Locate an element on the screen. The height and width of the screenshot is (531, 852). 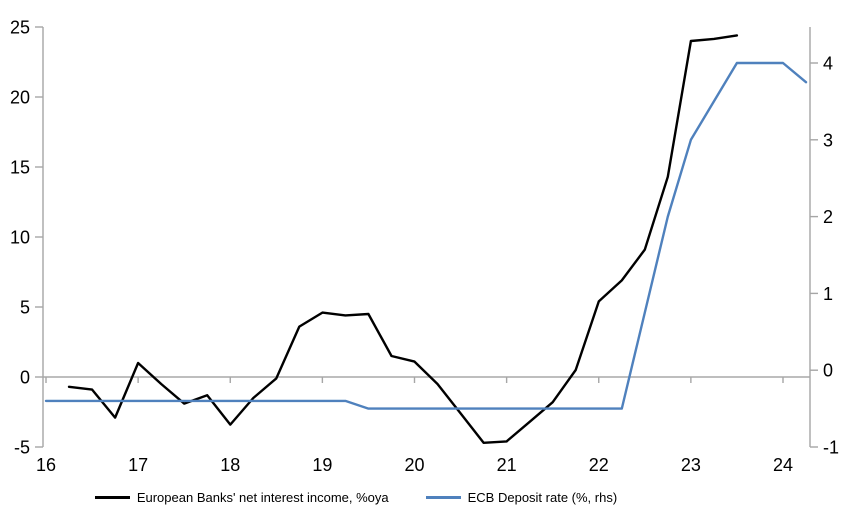
right-axis-tick-label: 3 is located at coordinates (828, 140).